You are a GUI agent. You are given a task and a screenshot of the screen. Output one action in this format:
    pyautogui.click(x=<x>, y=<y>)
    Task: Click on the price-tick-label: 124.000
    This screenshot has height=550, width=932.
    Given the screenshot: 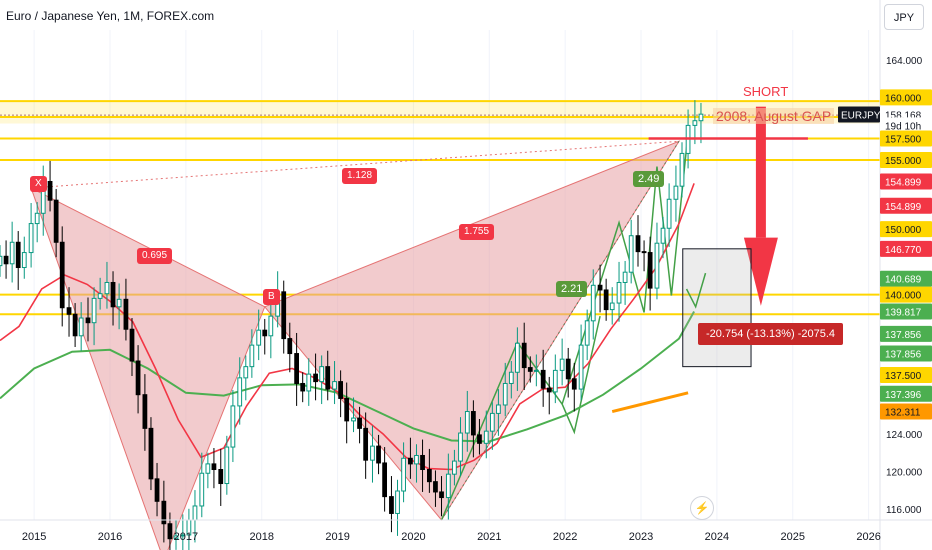 What is the action you would take?
    pyautogui.click(x=904, y=435)
    